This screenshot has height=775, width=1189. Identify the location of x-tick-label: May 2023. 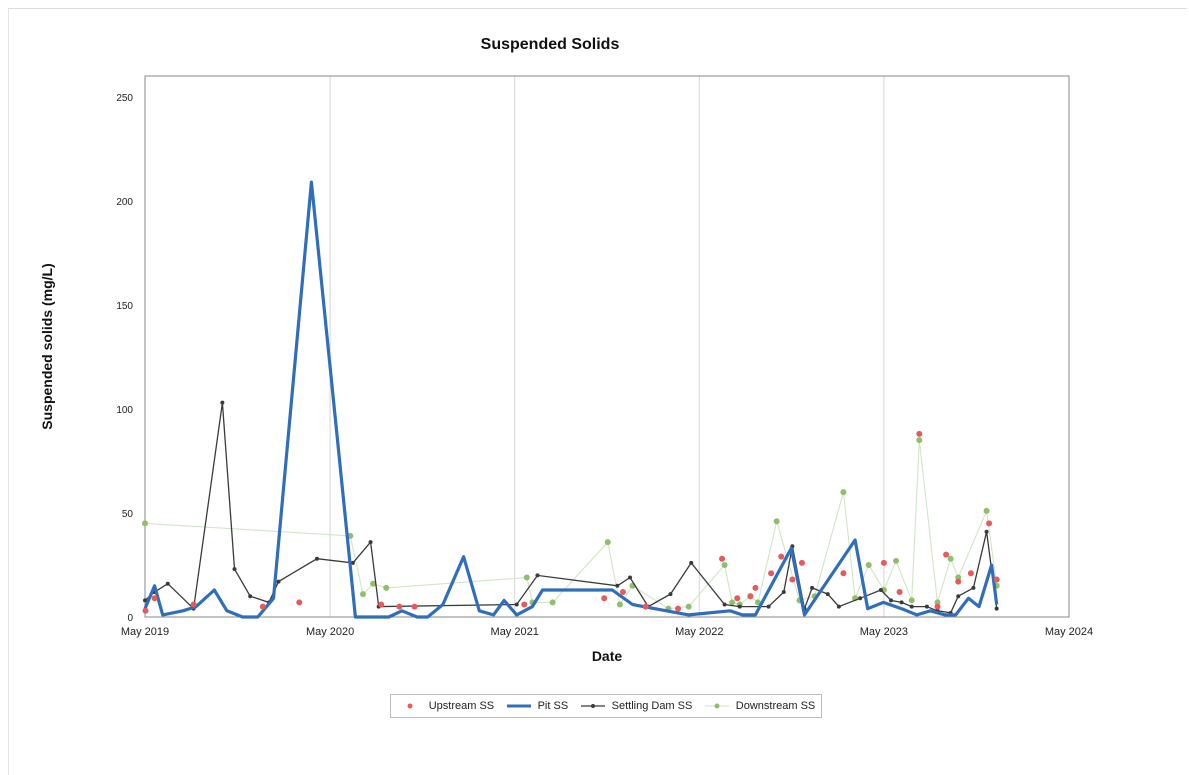
(884, 632).